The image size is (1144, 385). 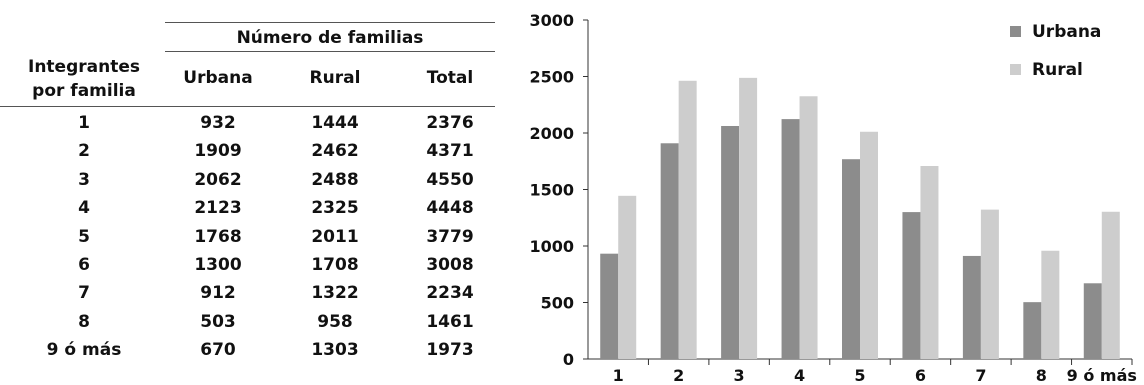 What do you see at coordinates (799, 375) in the screenshot?
I see `x-tick-label: 4` at bounding box center [799, 375].